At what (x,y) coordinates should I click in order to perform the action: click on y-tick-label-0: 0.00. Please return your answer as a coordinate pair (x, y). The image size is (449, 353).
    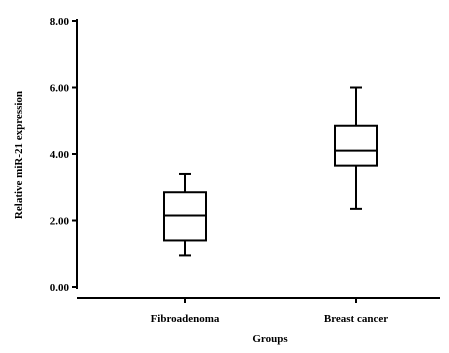
    Looking at the image, I should click on (60, 288).